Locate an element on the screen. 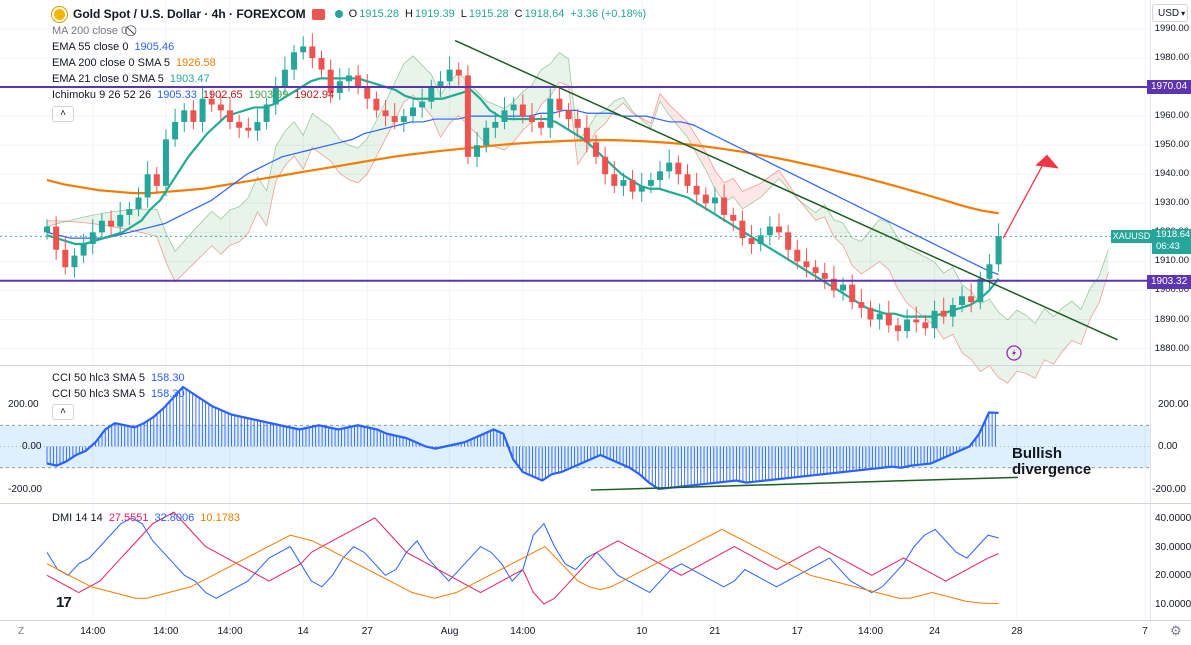  tradingview-logo: 17 is located at coordinates (64, 602).